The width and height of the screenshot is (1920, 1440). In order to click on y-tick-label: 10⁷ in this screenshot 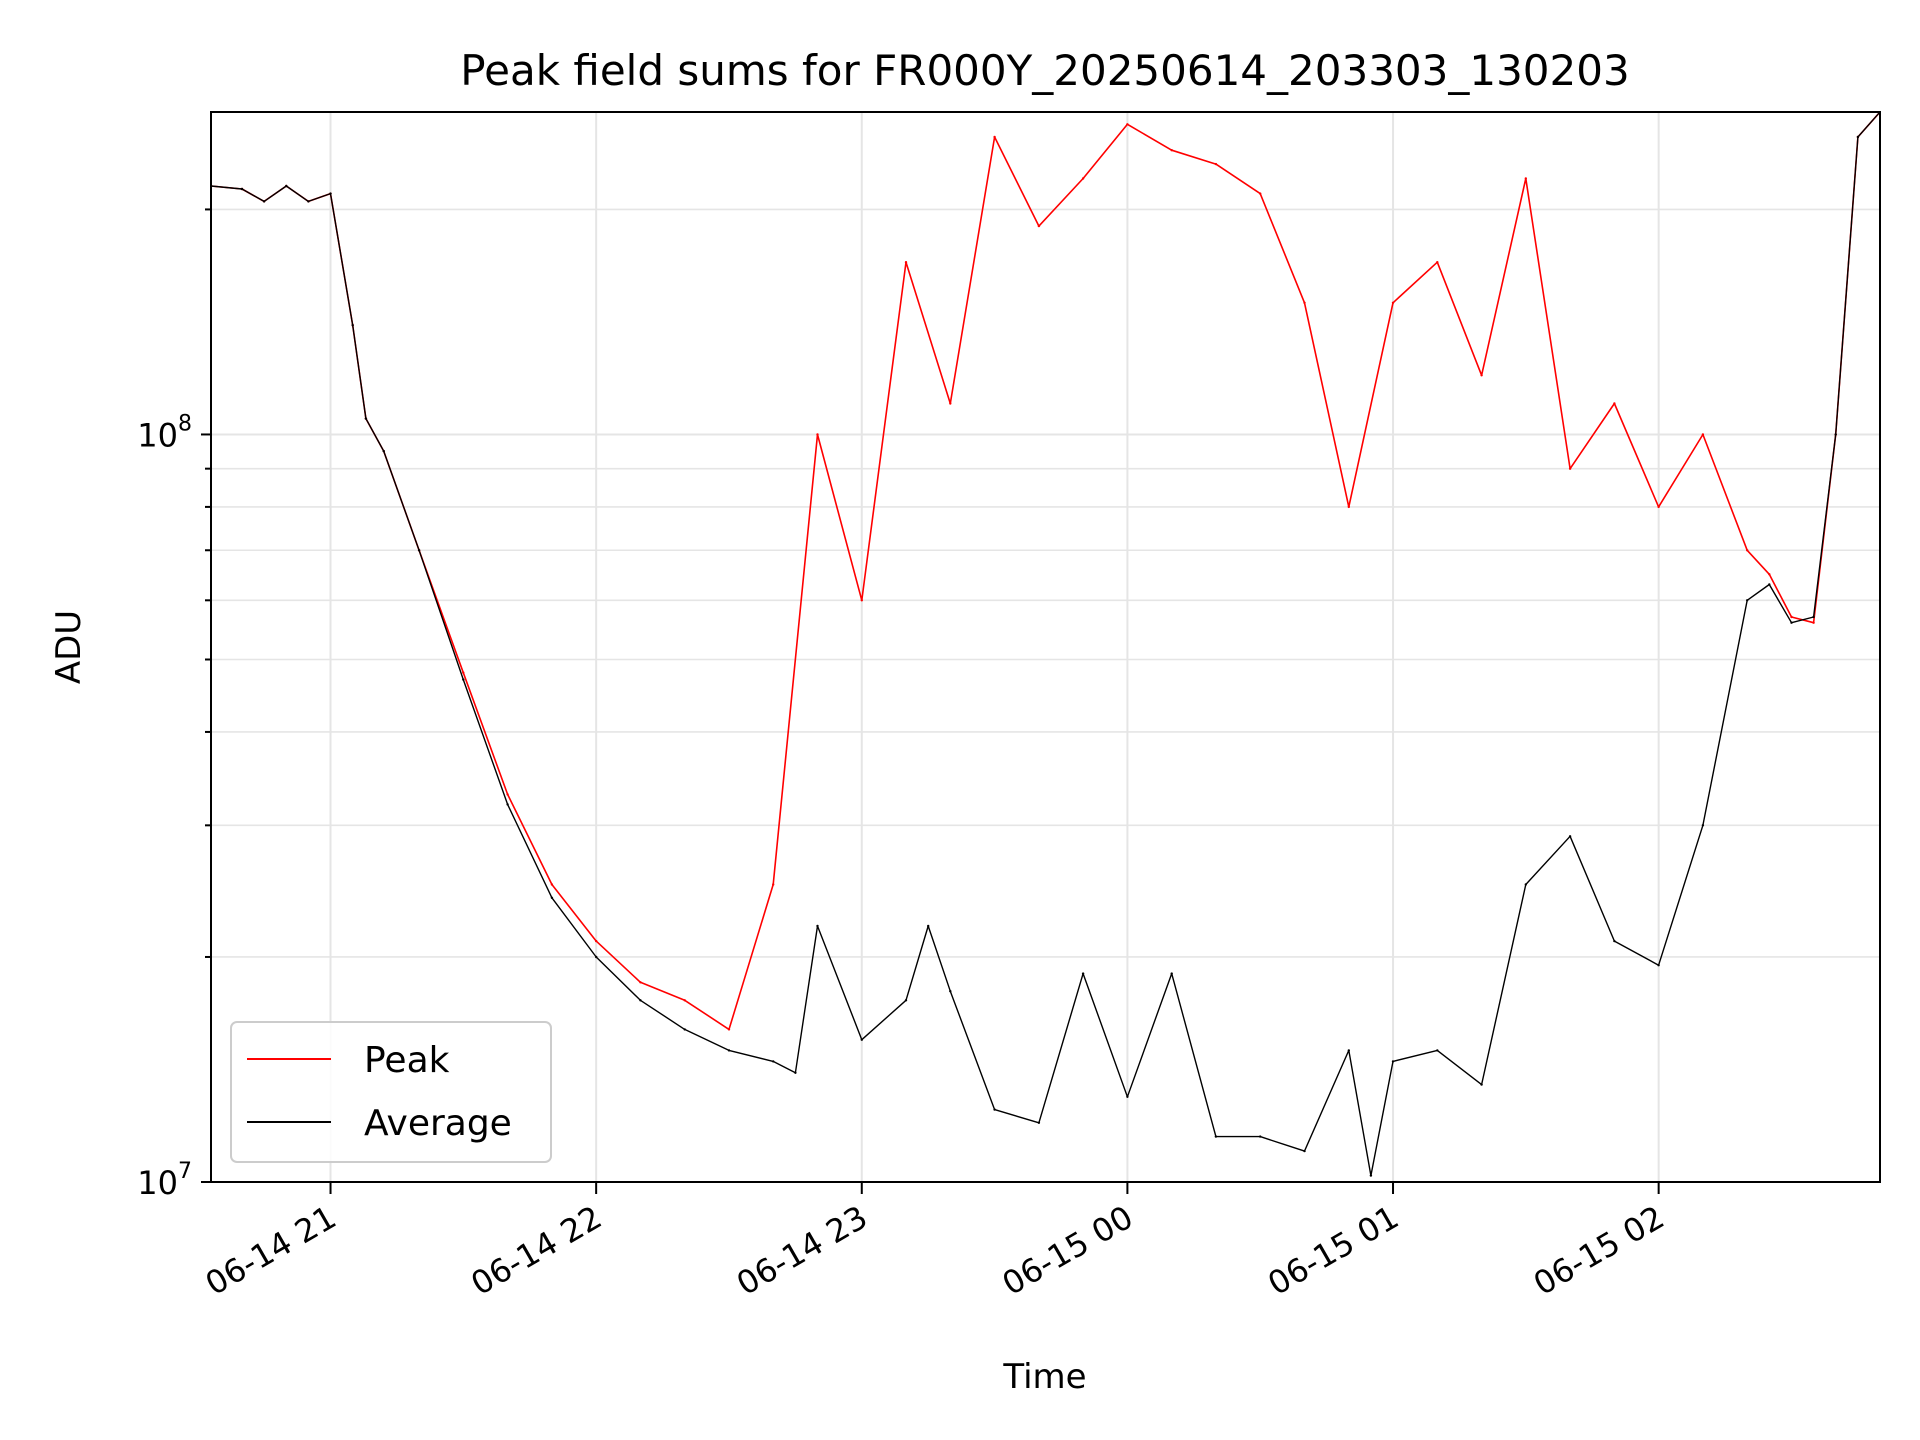, I will do `click(164, 1180)`.